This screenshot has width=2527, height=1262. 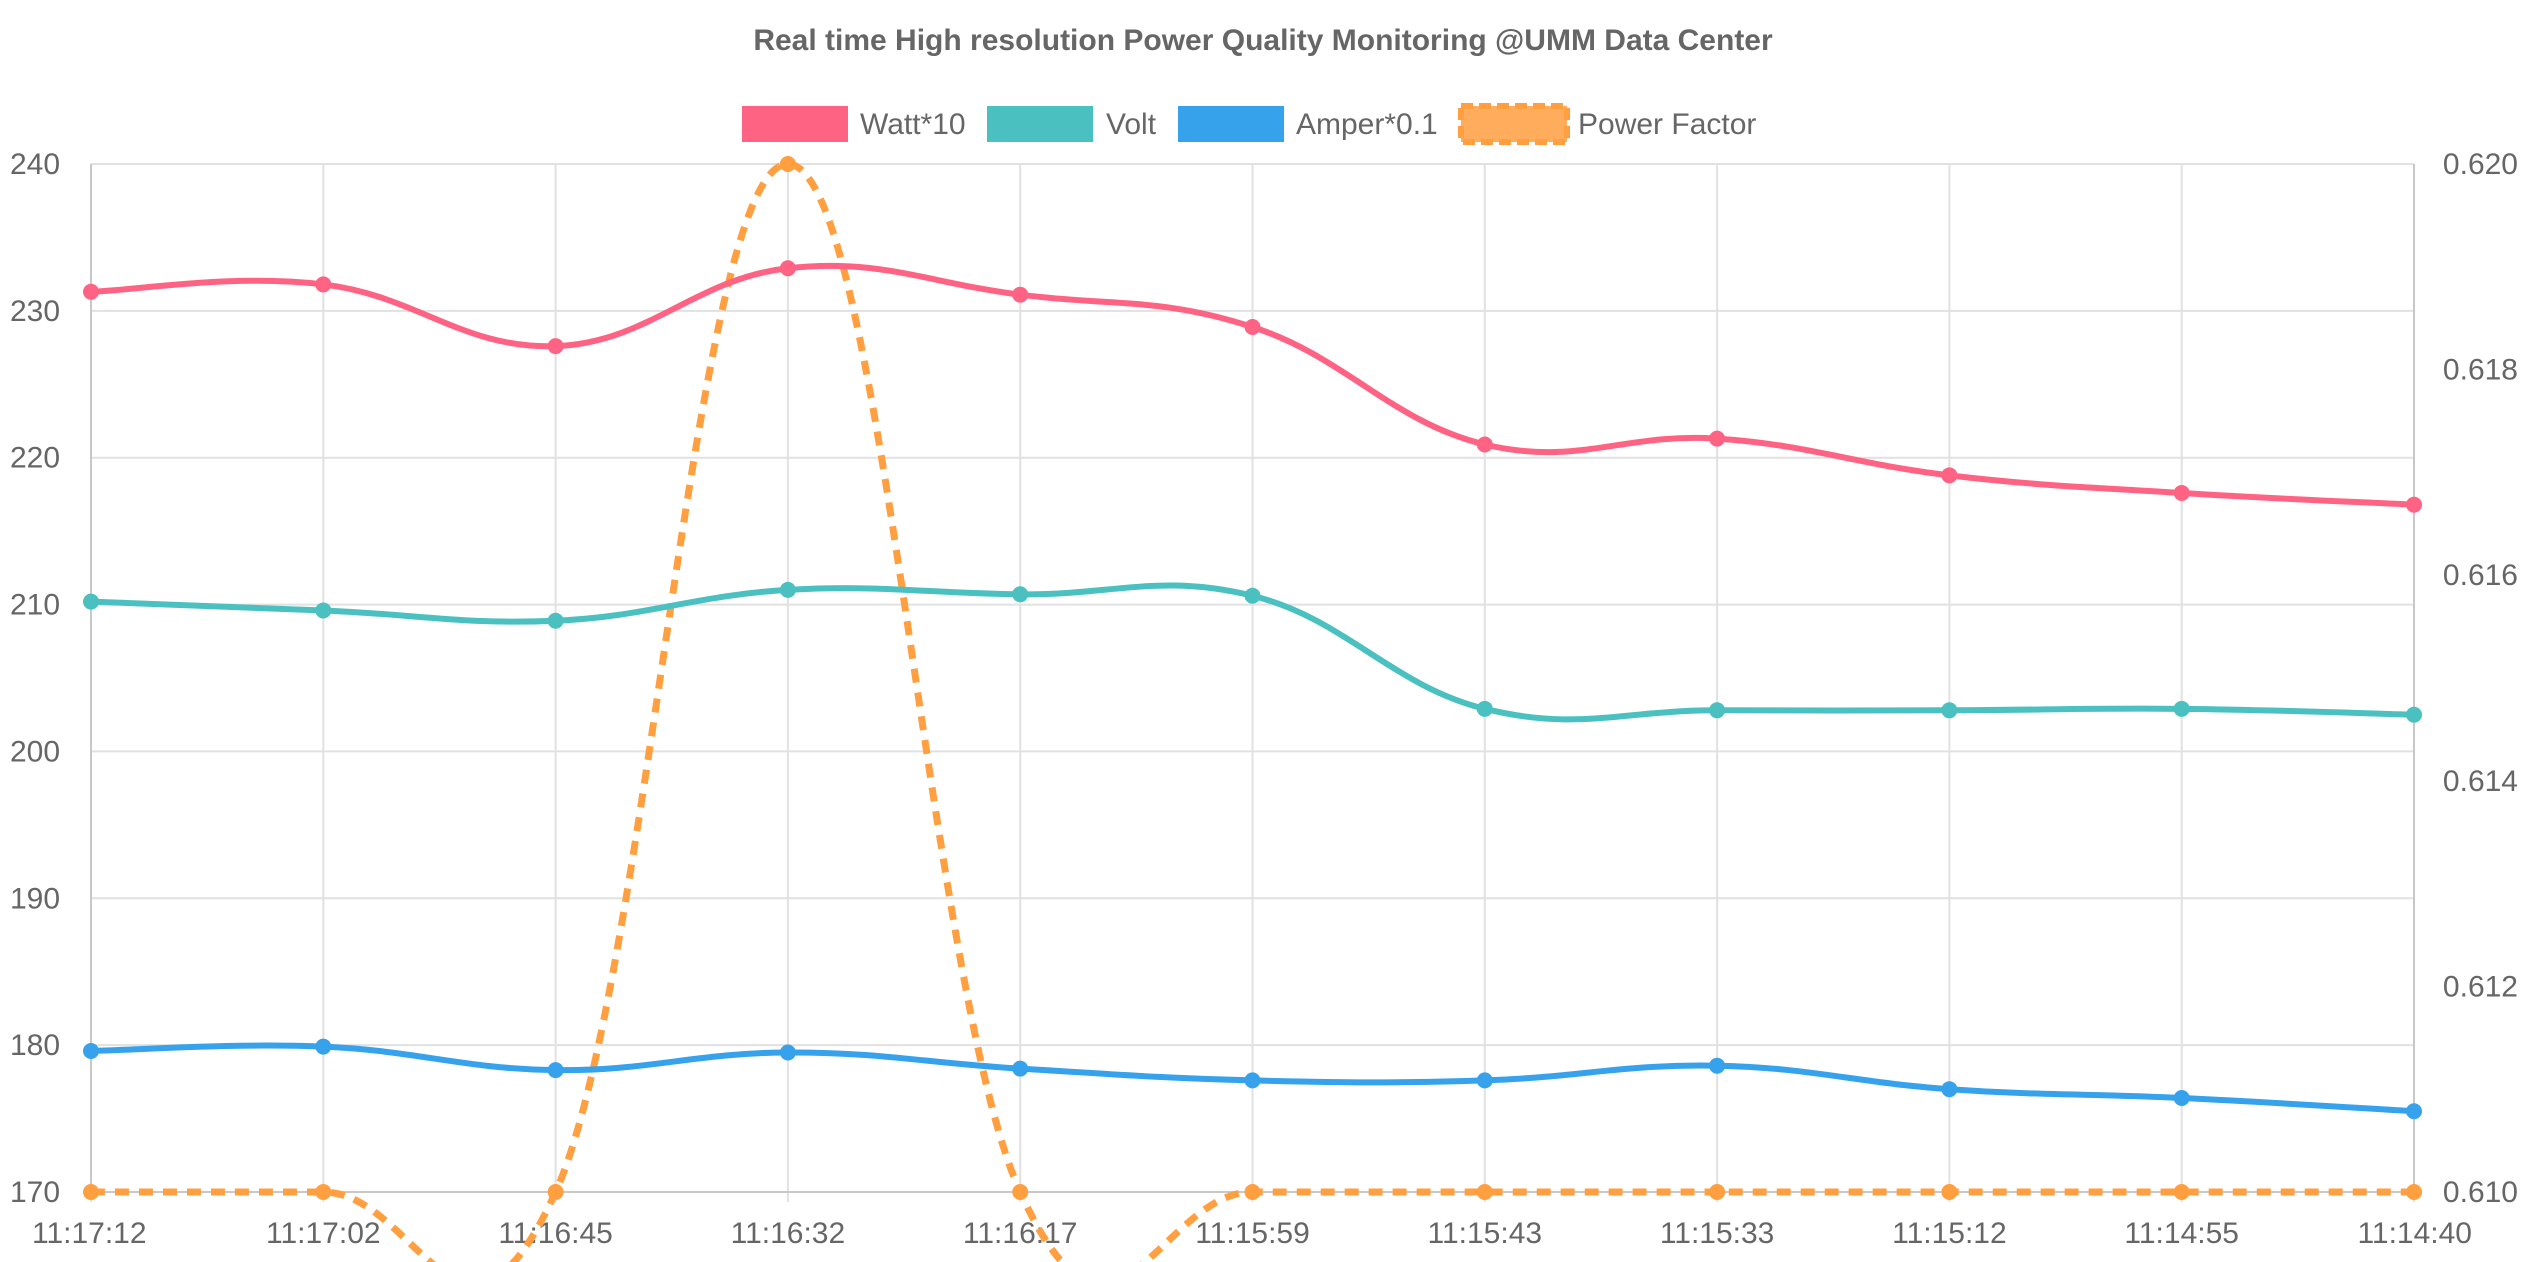 I want to click on y-right-tick-label: 0.614, so click(x=2480, y=781).